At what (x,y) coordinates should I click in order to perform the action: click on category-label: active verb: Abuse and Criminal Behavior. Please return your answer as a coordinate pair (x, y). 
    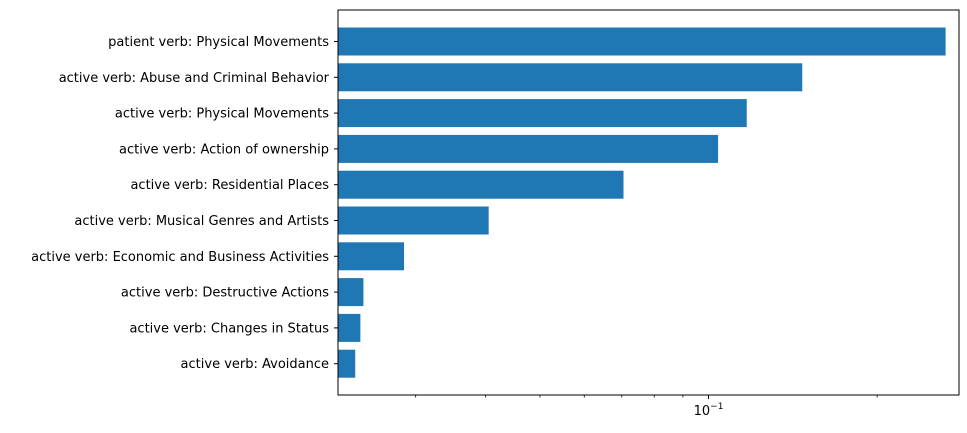
    Looking at the image, I should click on (194, 78).